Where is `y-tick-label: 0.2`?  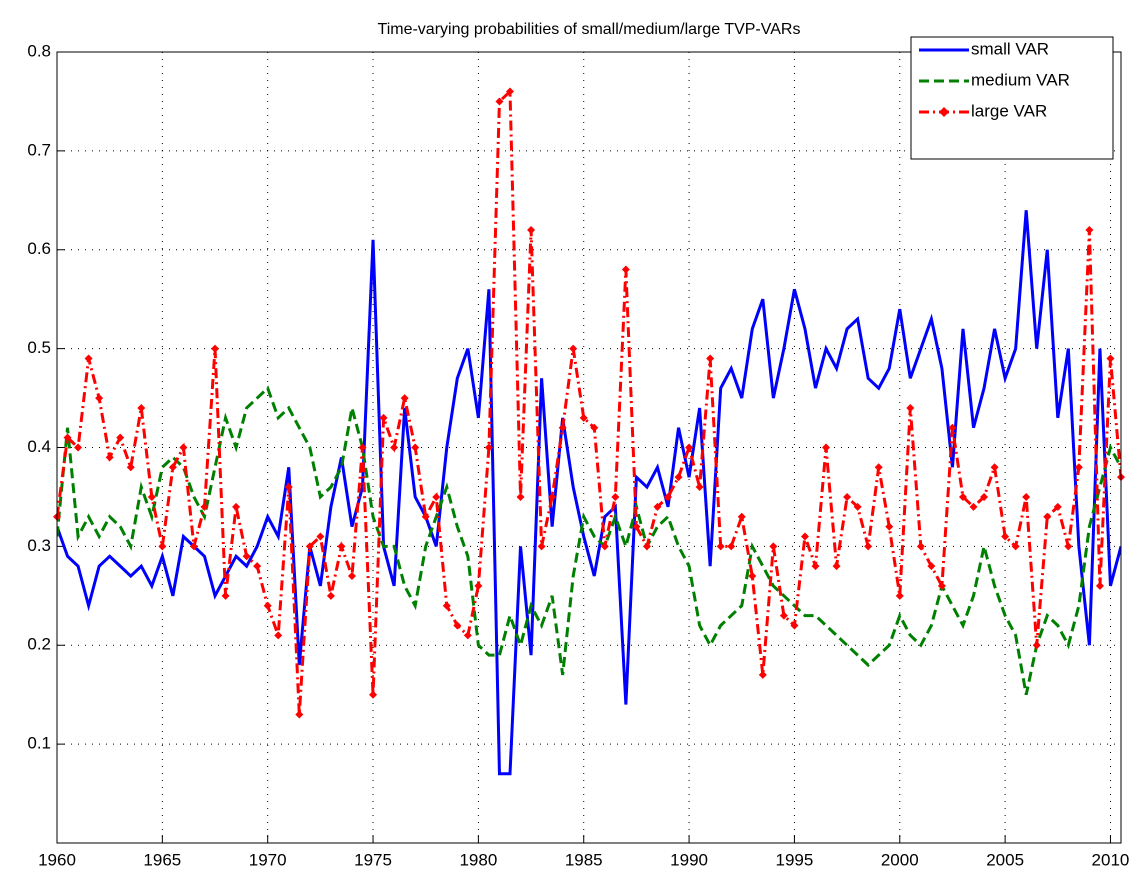
y-tick-label: 0.2 is located at coordinates (39, 644).